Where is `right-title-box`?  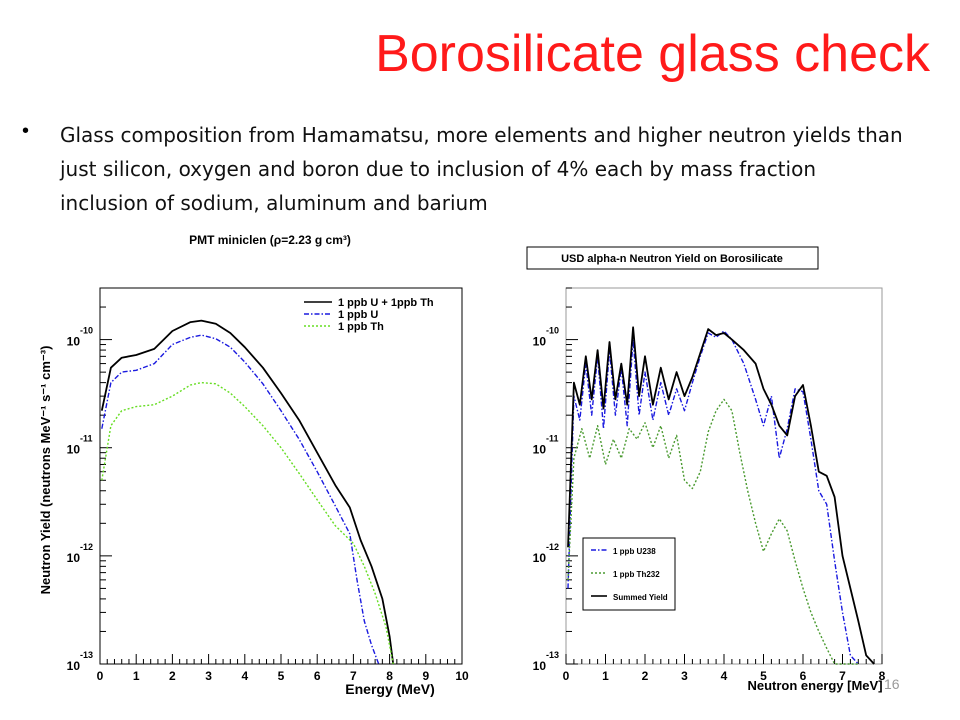
right-title-box is located at coordinates (672, 258).